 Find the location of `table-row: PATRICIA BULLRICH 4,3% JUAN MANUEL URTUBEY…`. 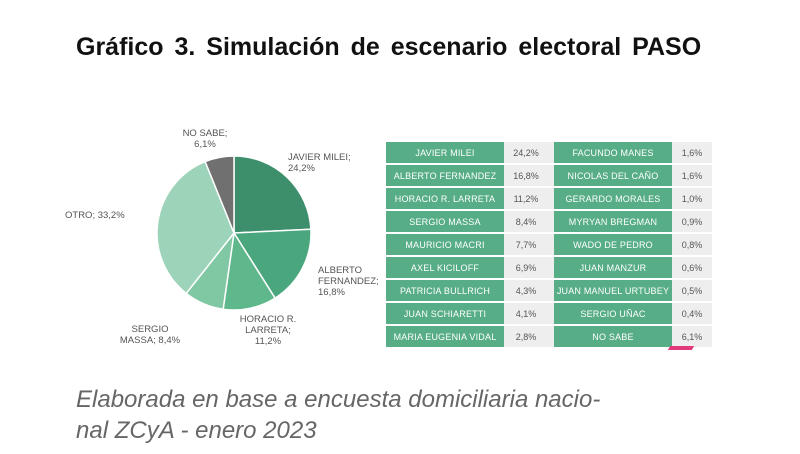

table-row: PATRICIA BULLRICH 4,3% JUAN MANUEL URTUBEY… is located at coordinates (549, 290).